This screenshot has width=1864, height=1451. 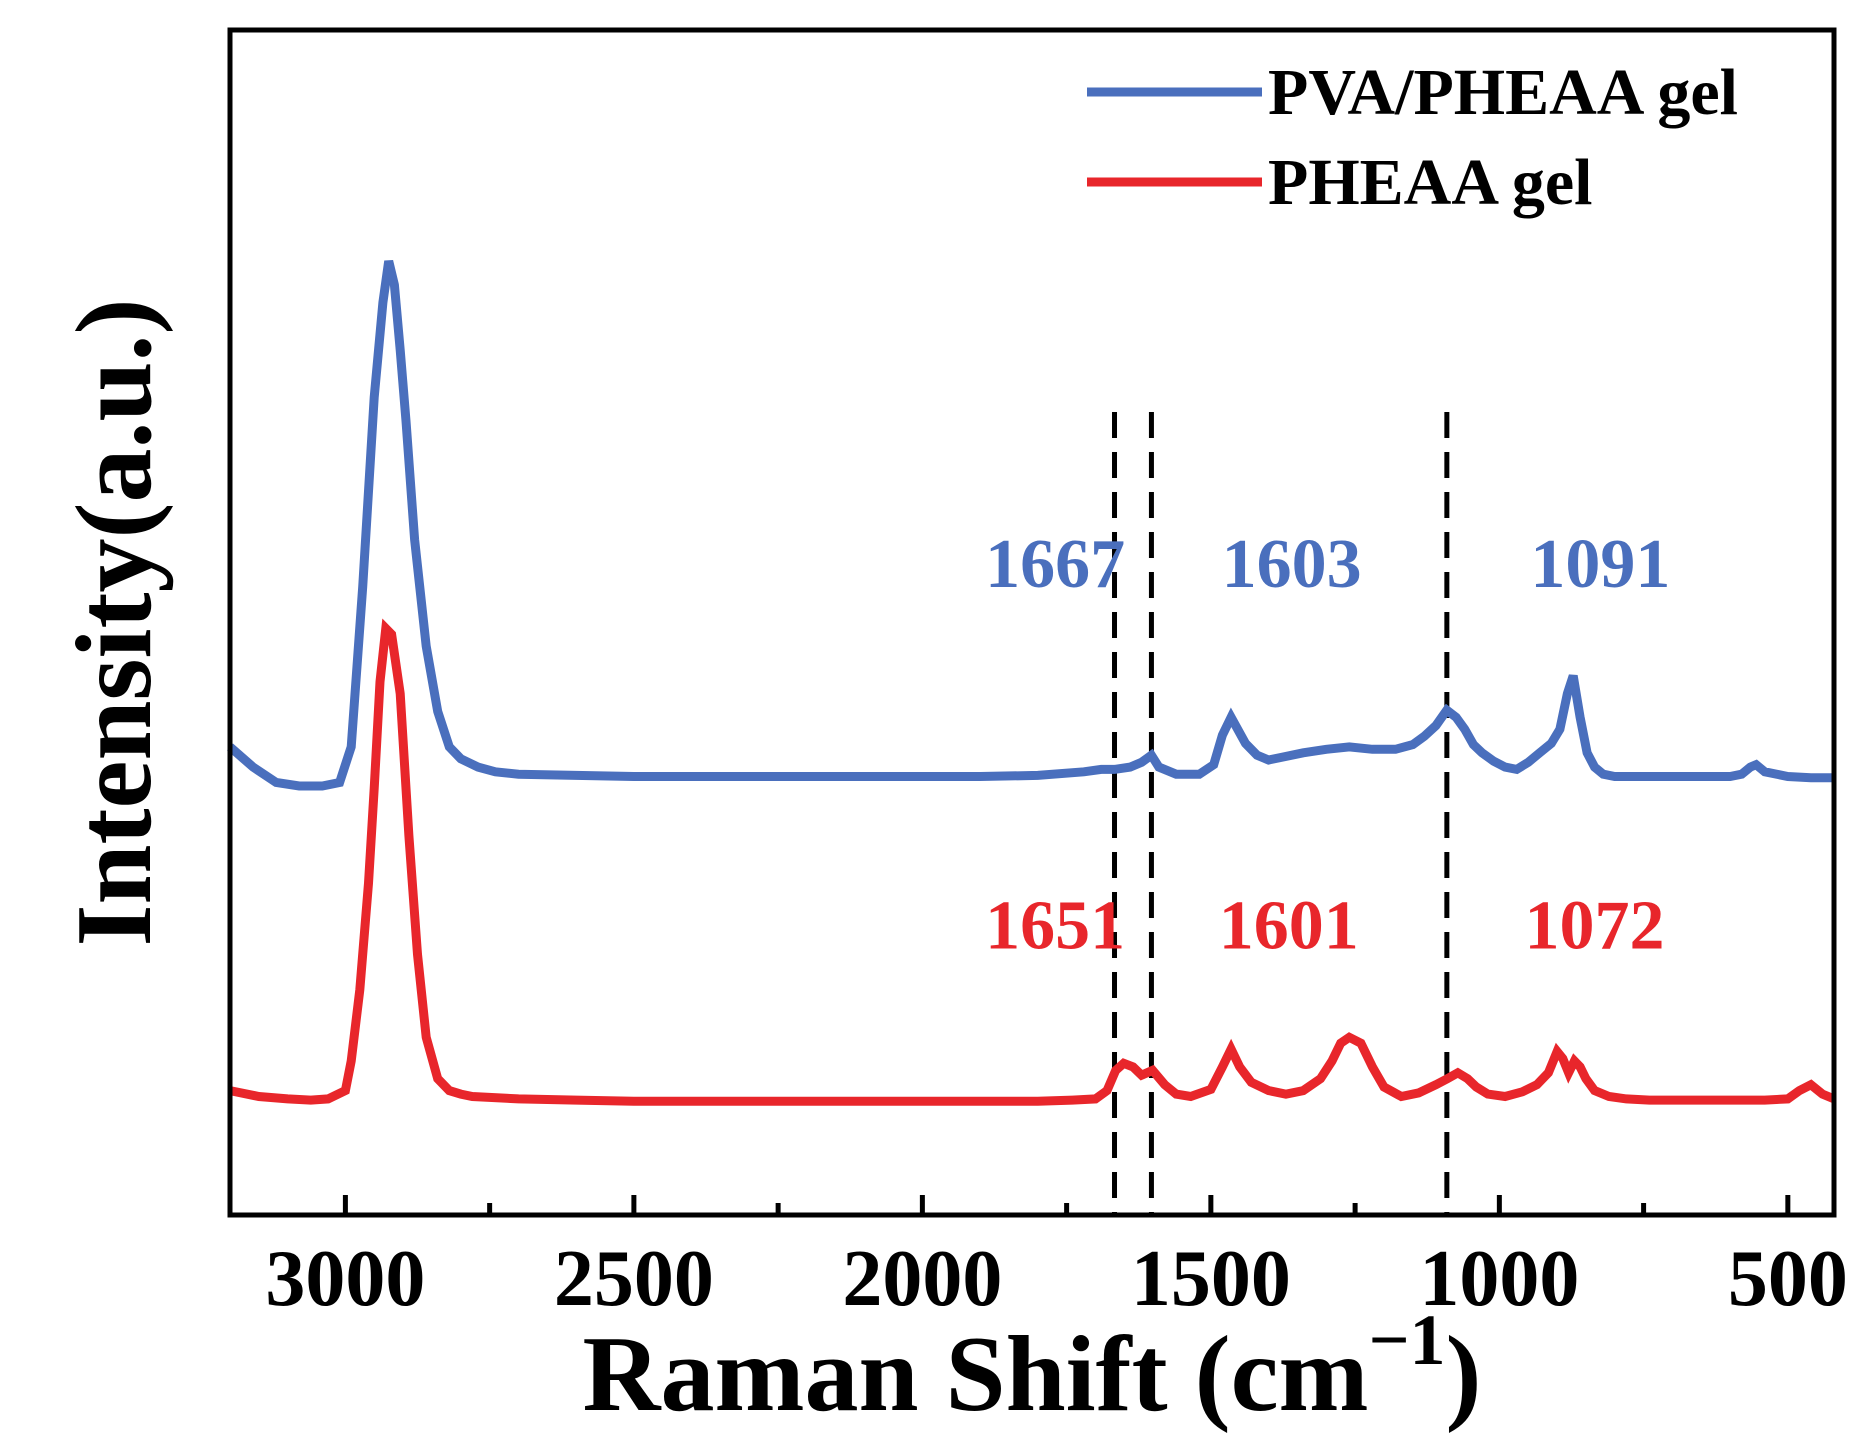 What do you see at coordinates (1289, 925) in the screenshot?
I see `peak-label-1601: 1601` at bounding box center [1289, 925].